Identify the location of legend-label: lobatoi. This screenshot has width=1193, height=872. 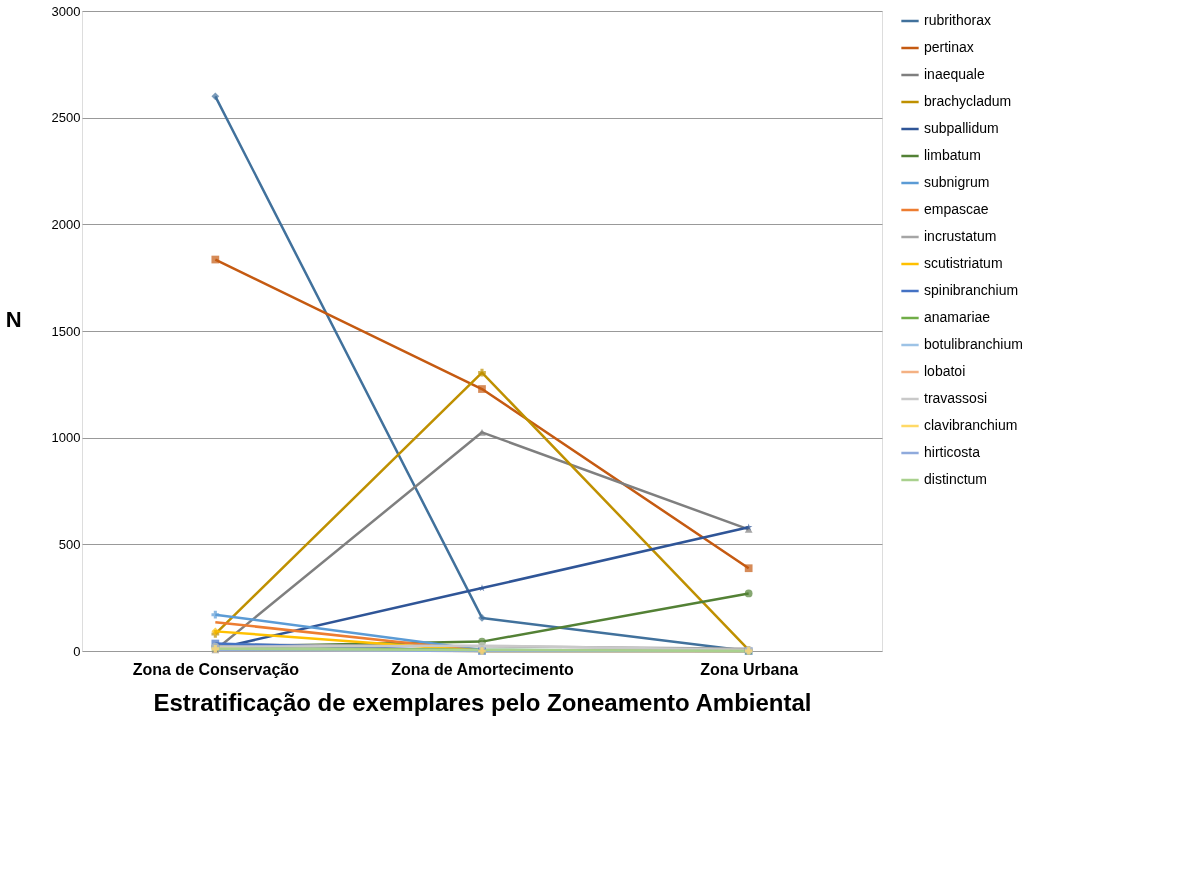
(945, 371).